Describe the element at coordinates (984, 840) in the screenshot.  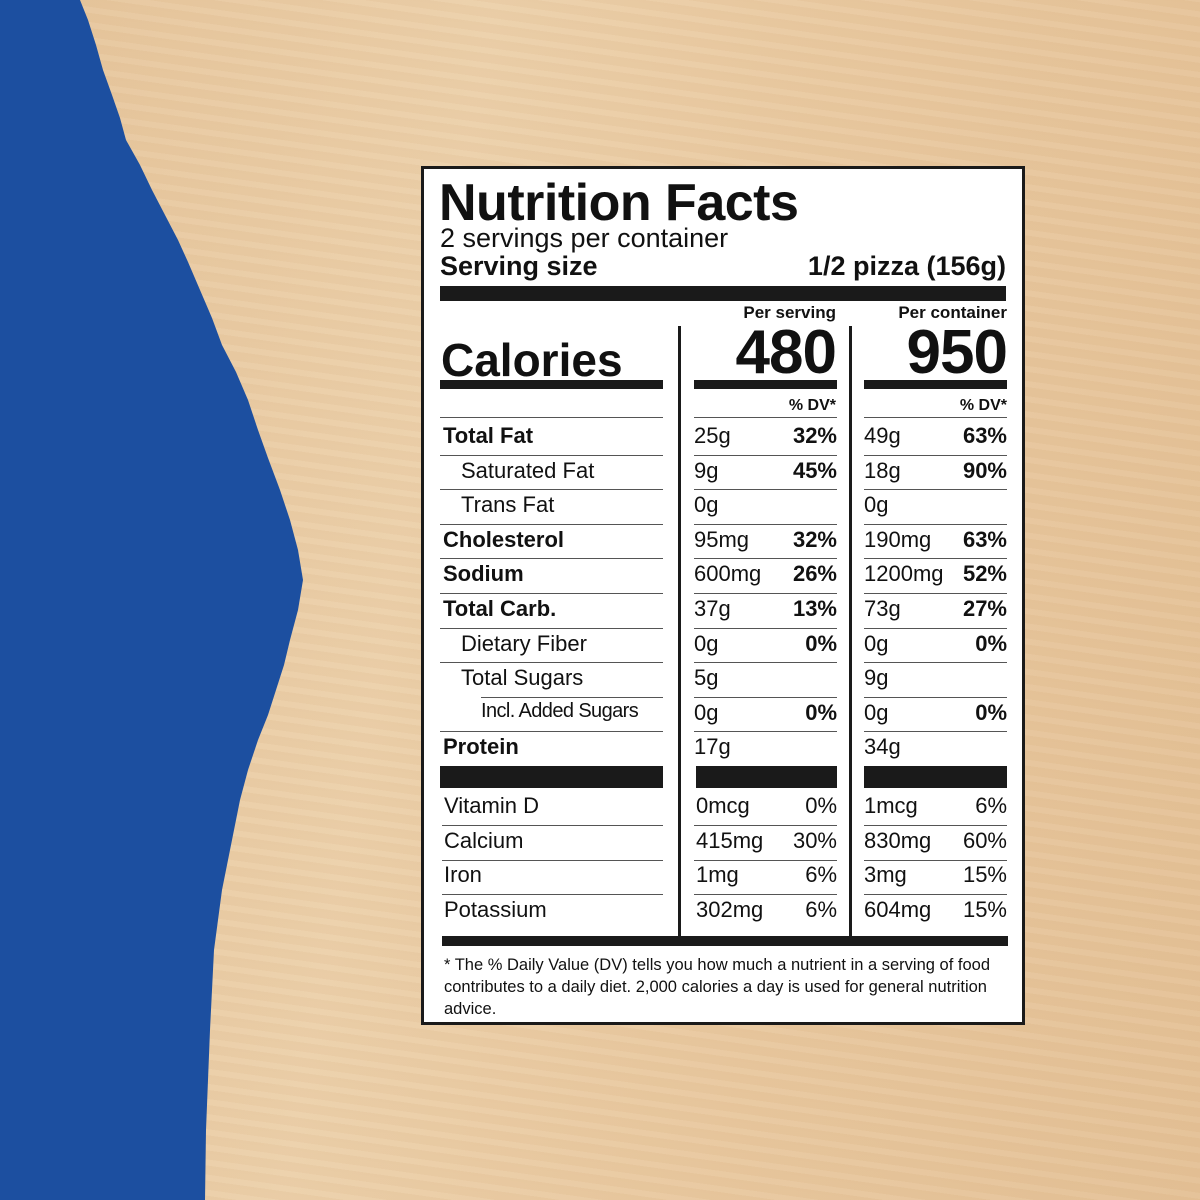
I see `container-dv: 60%` at that location.